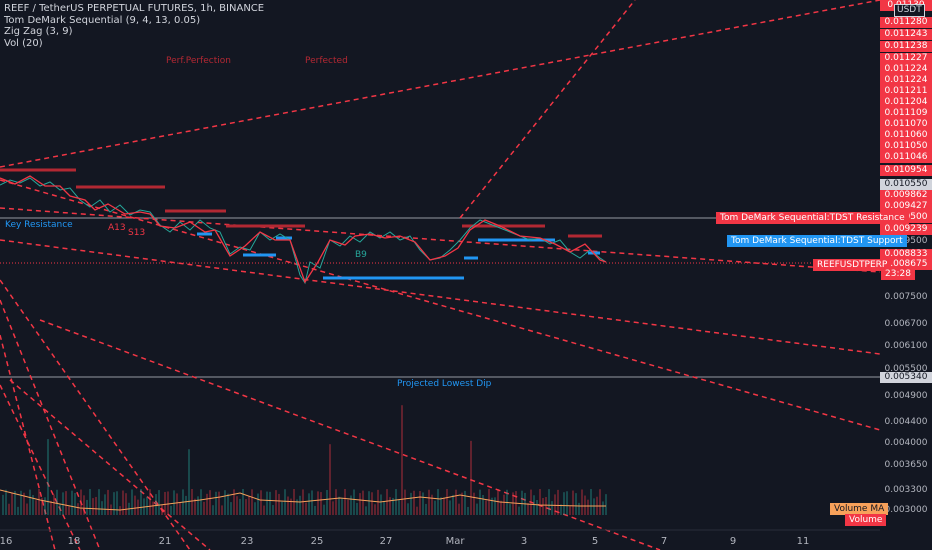 The width and height of the screenshot is (932, 550). What do you see at coordinates (803, 541) in the screenshot?
I see `time-axis-label: 11` at bounding box center [803, 541].